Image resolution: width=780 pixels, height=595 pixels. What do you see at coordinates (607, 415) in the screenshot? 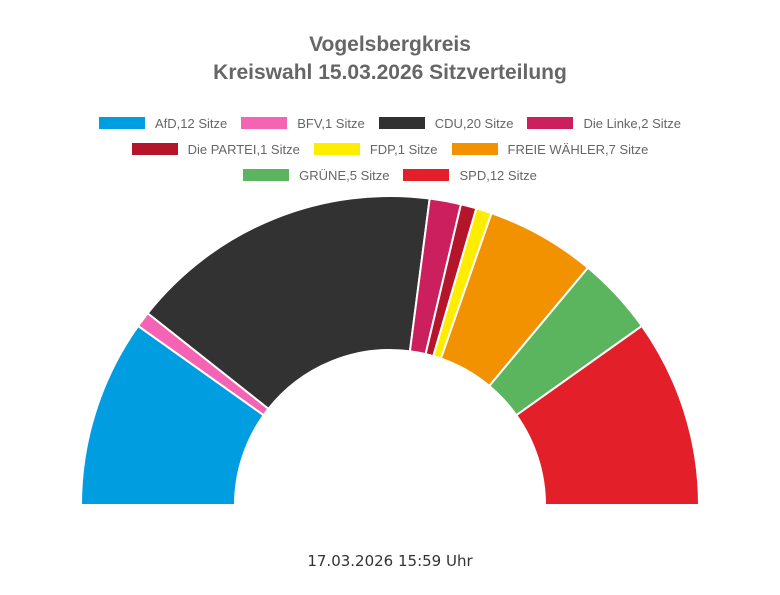
I see `seat-segment-spd` at bounding box center [607, 415].